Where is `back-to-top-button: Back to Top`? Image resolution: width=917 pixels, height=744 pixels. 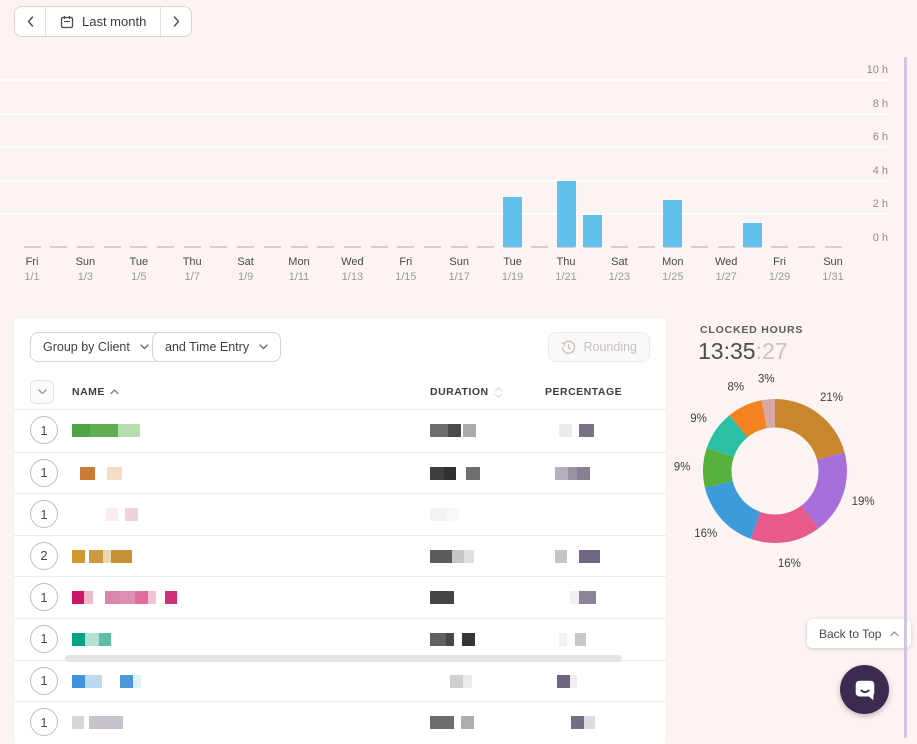
back-to-top-button: Back to Top is located at coordinates (859, 633).